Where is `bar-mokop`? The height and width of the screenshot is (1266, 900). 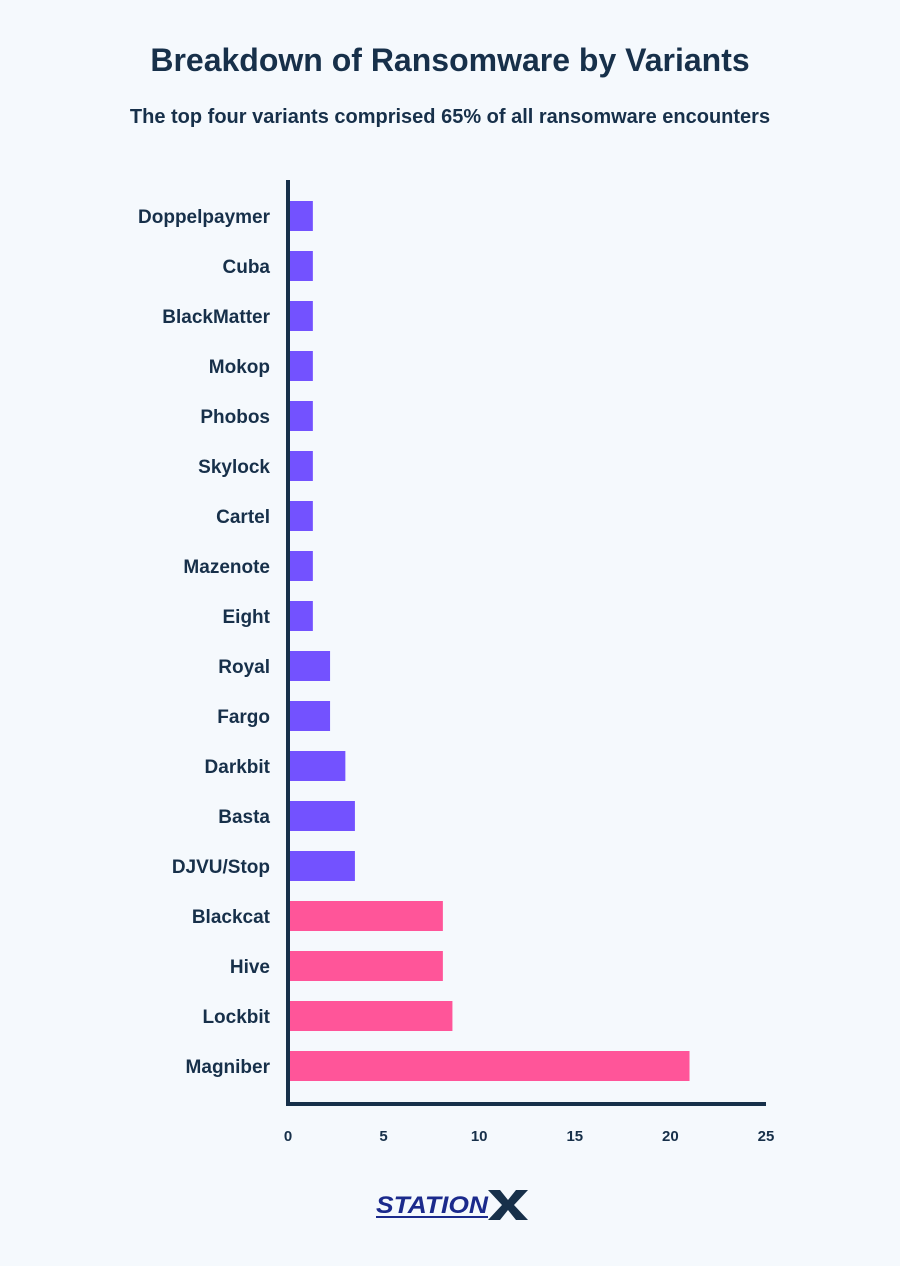
bar-mokop is located at coordinates (300, 366).